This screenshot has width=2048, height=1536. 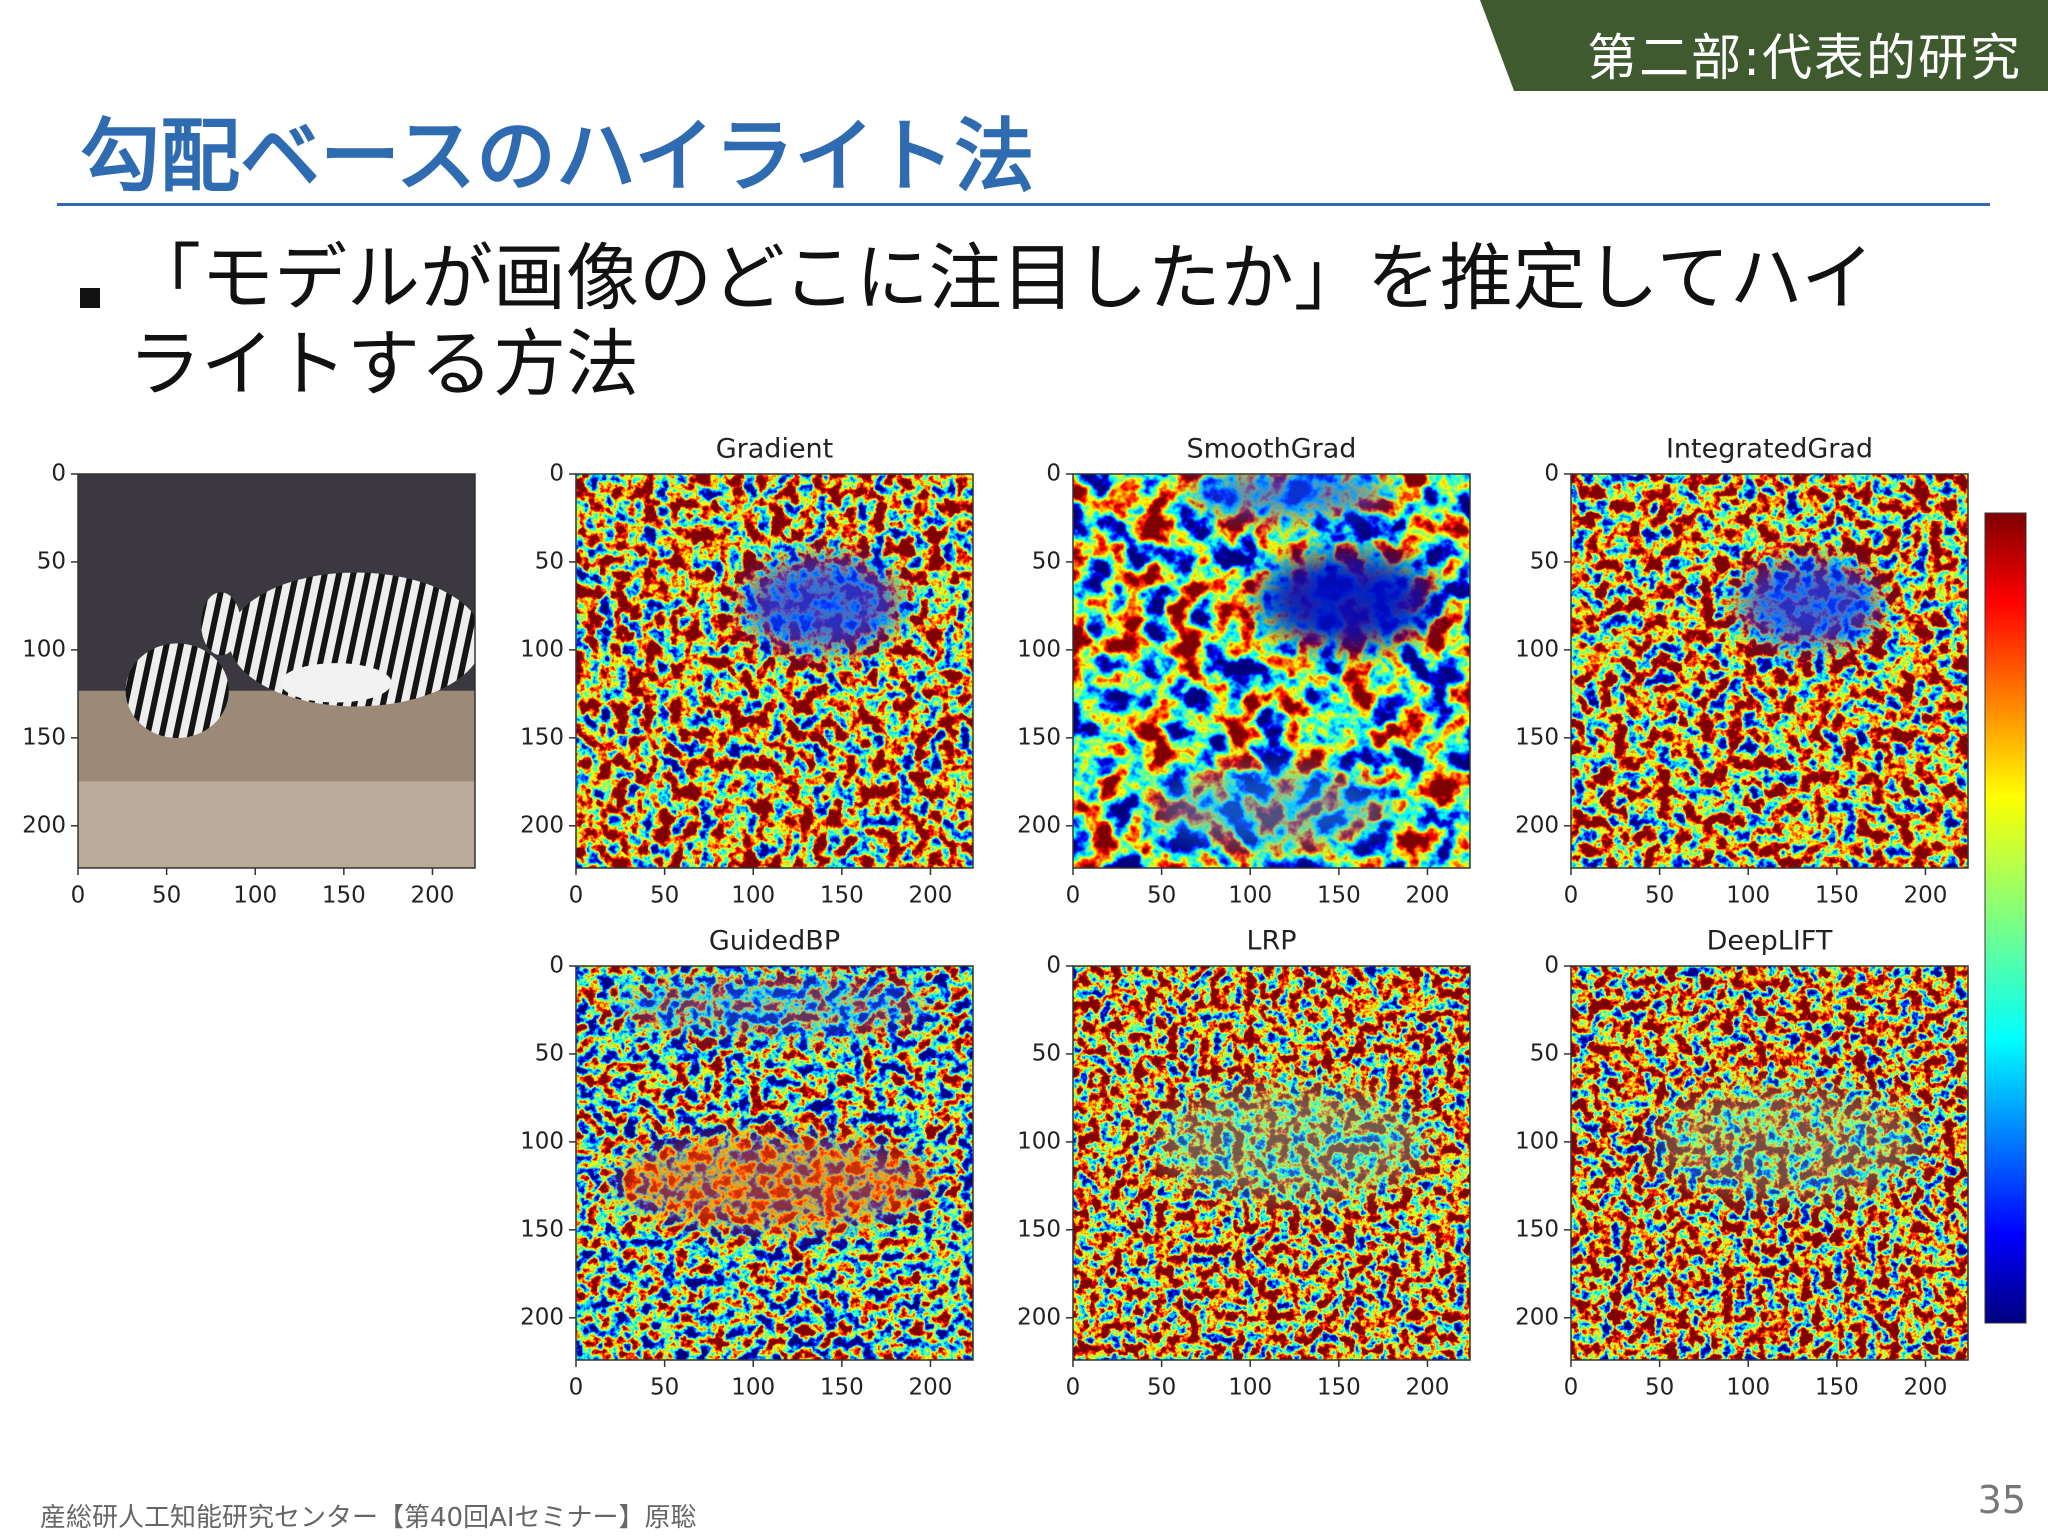 I want to click on zebra-belly, so click(x=336, y=683).